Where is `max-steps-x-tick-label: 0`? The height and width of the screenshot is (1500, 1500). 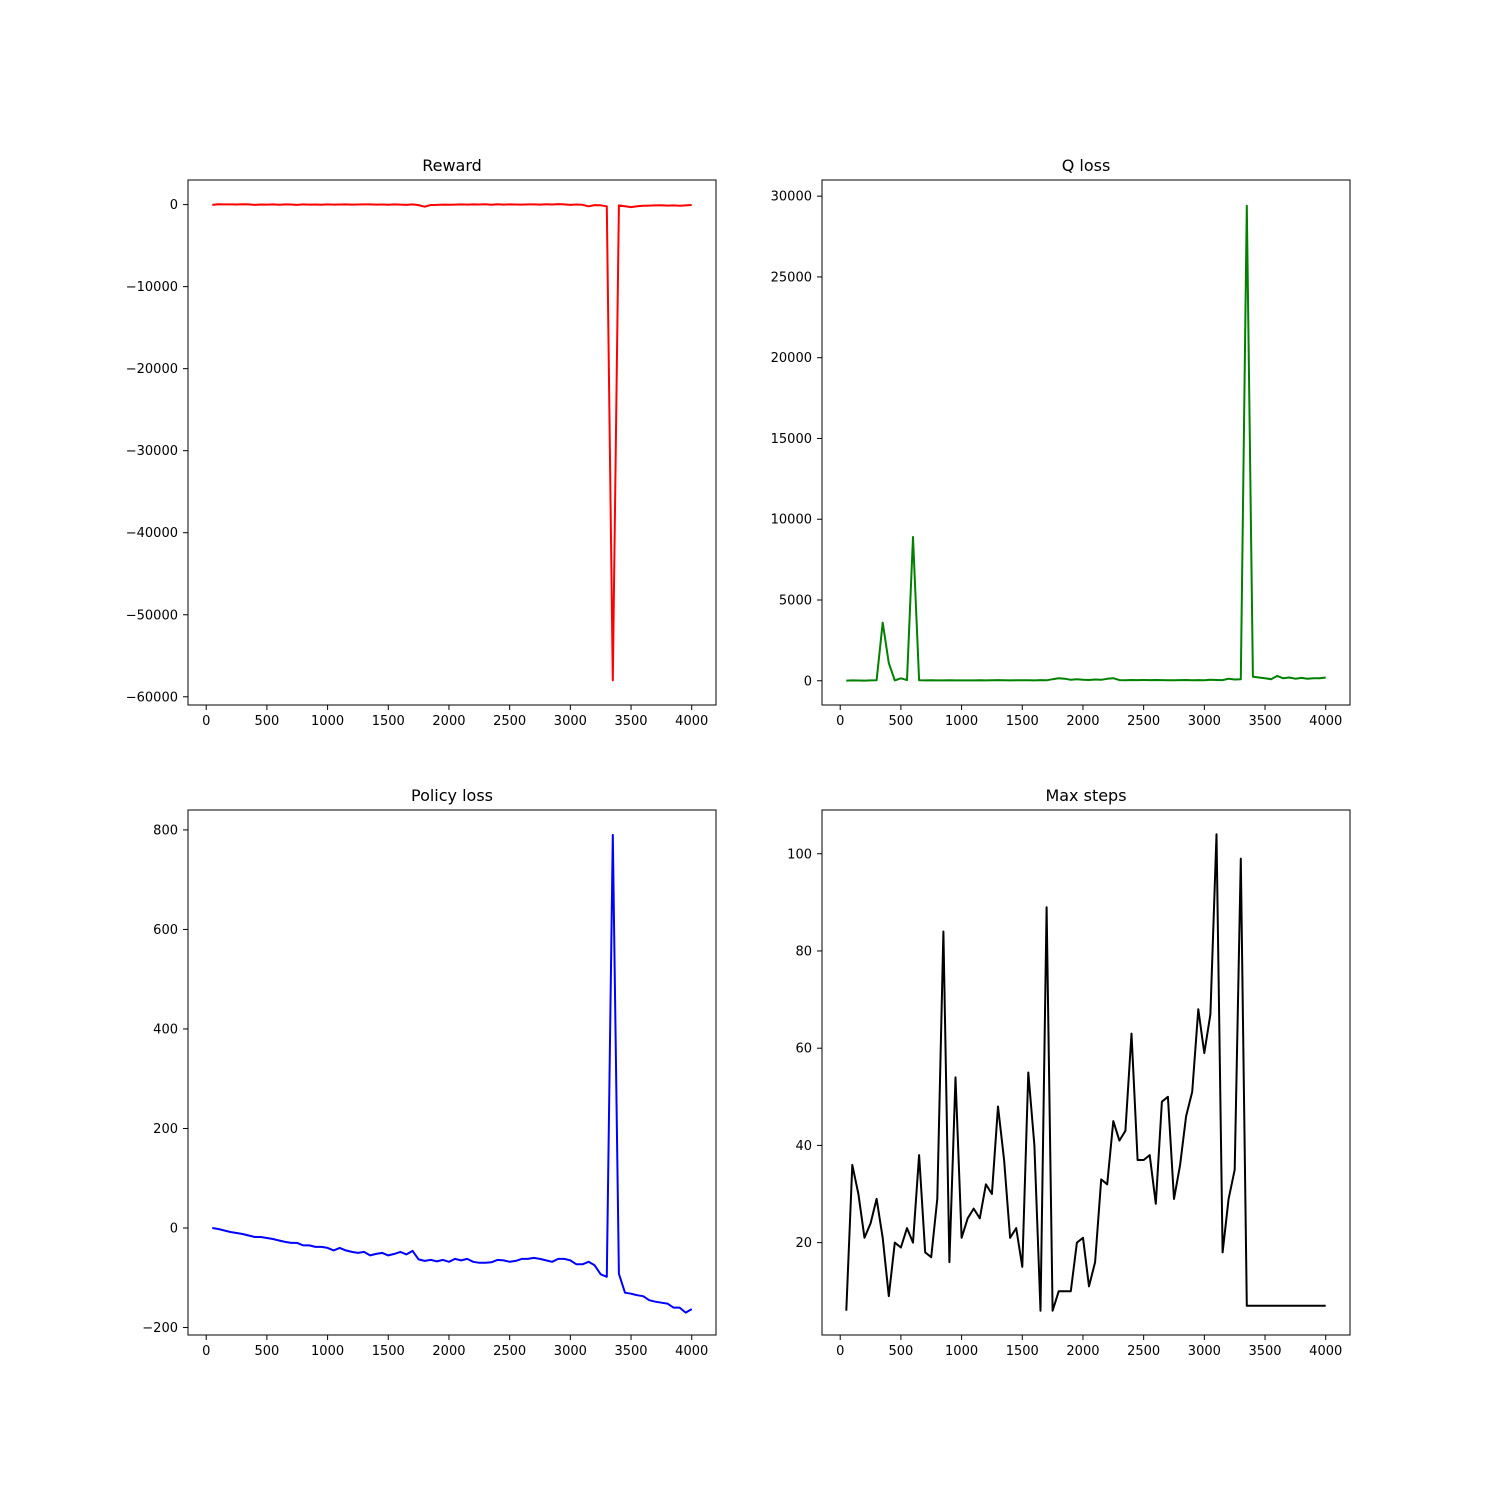
max-steps-x-tick-label: 0 is located at coordinates (840, 1351).